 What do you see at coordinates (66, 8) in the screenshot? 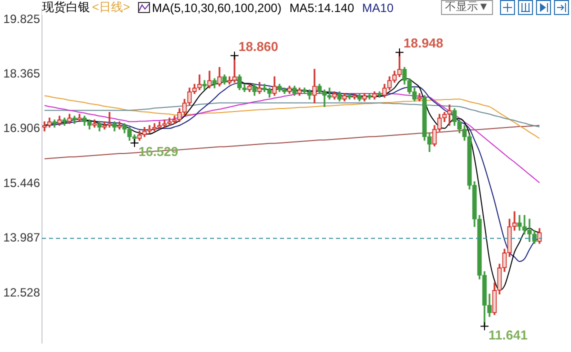
I see `chart-title: 现货白银` at bounding box center [66, 8].